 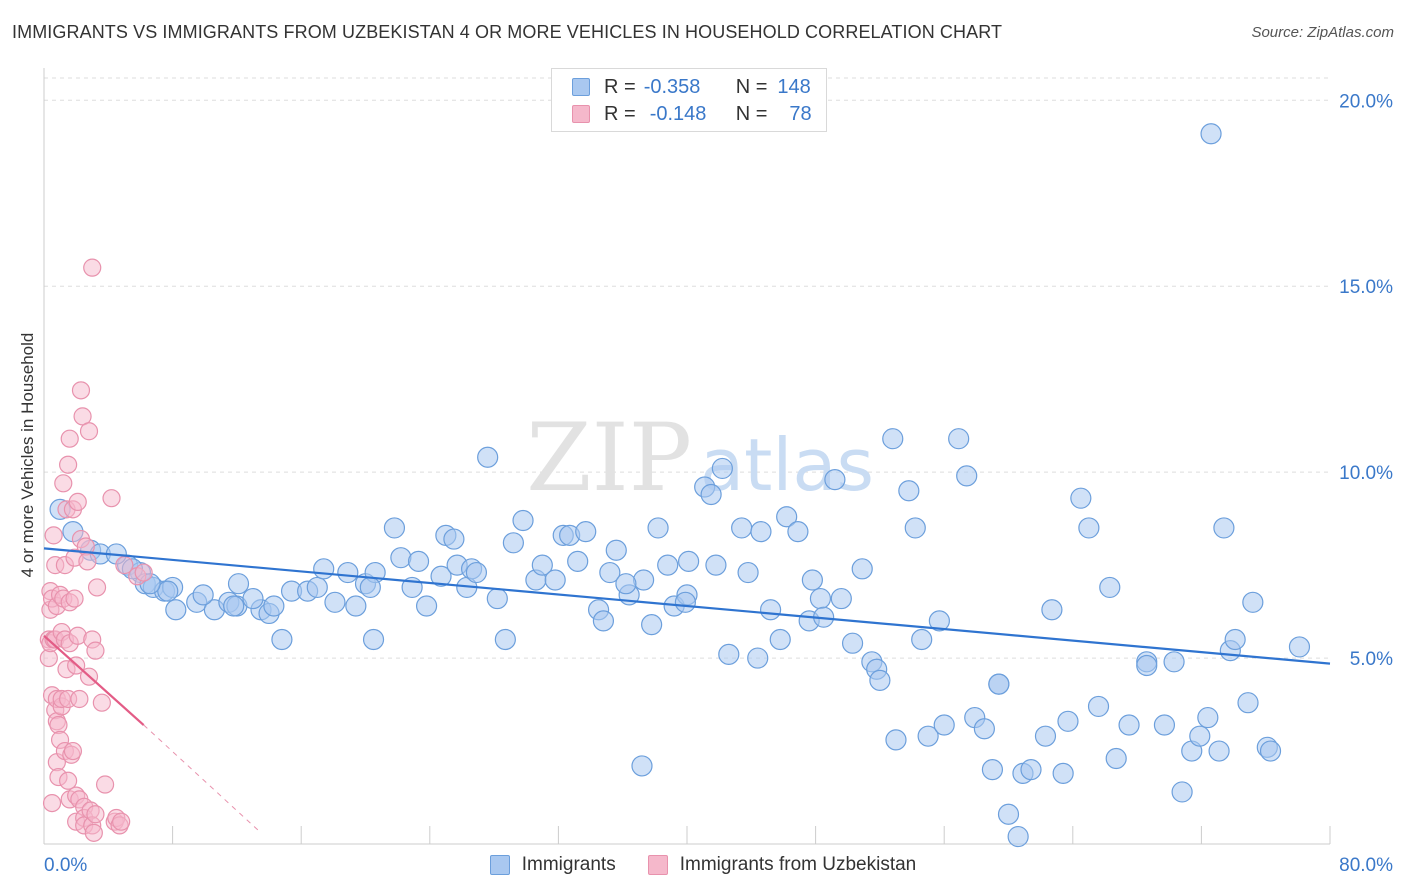 What do you see at coordinates (96, 550) in the screenshot?
I see `series-immigrants-from-uzbekistan` at bounding box center [96, 550].